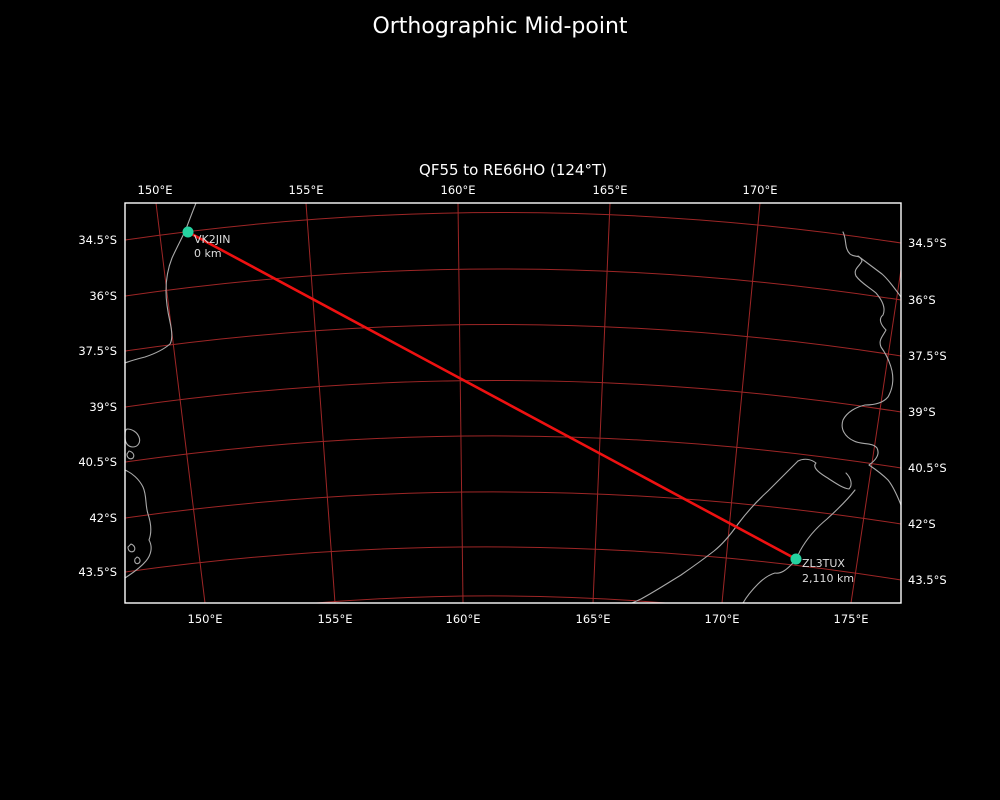 The image size is (1000, 800). I want to click on top-axis-tick-label: 155°E, so click(306, 190).